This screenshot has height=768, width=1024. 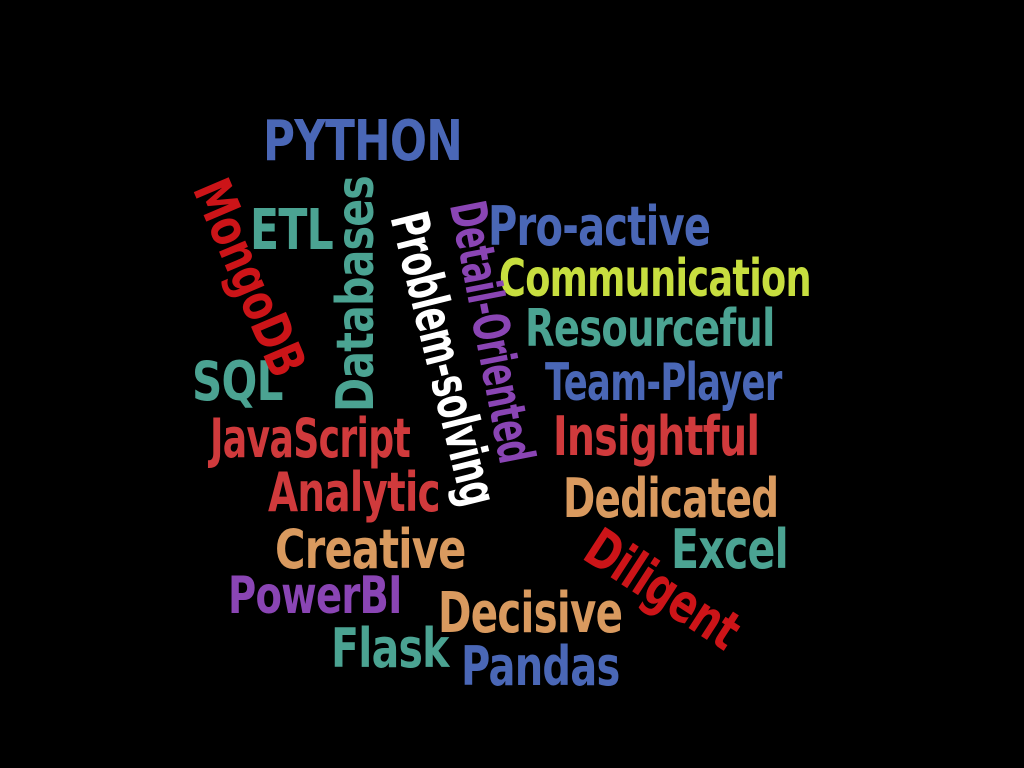 I want to click on word-powerbi: PowerBI, so click(x=315, y=596).